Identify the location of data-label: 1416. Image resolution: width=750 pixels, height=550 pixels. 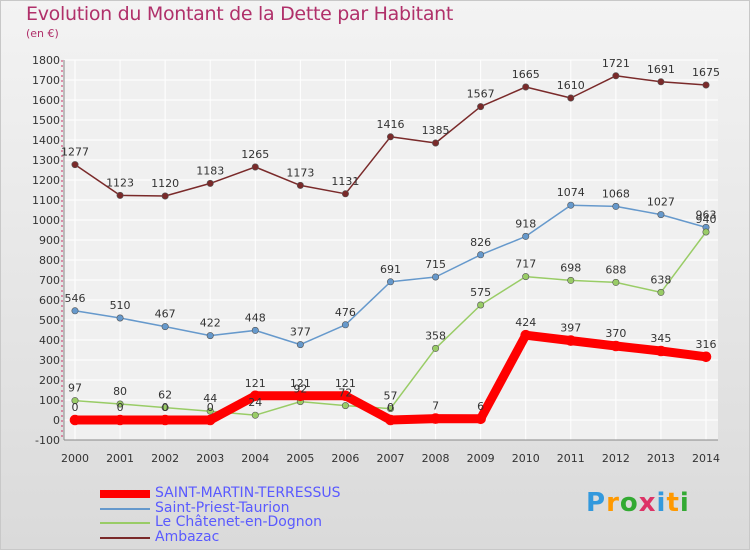
(391, 124).